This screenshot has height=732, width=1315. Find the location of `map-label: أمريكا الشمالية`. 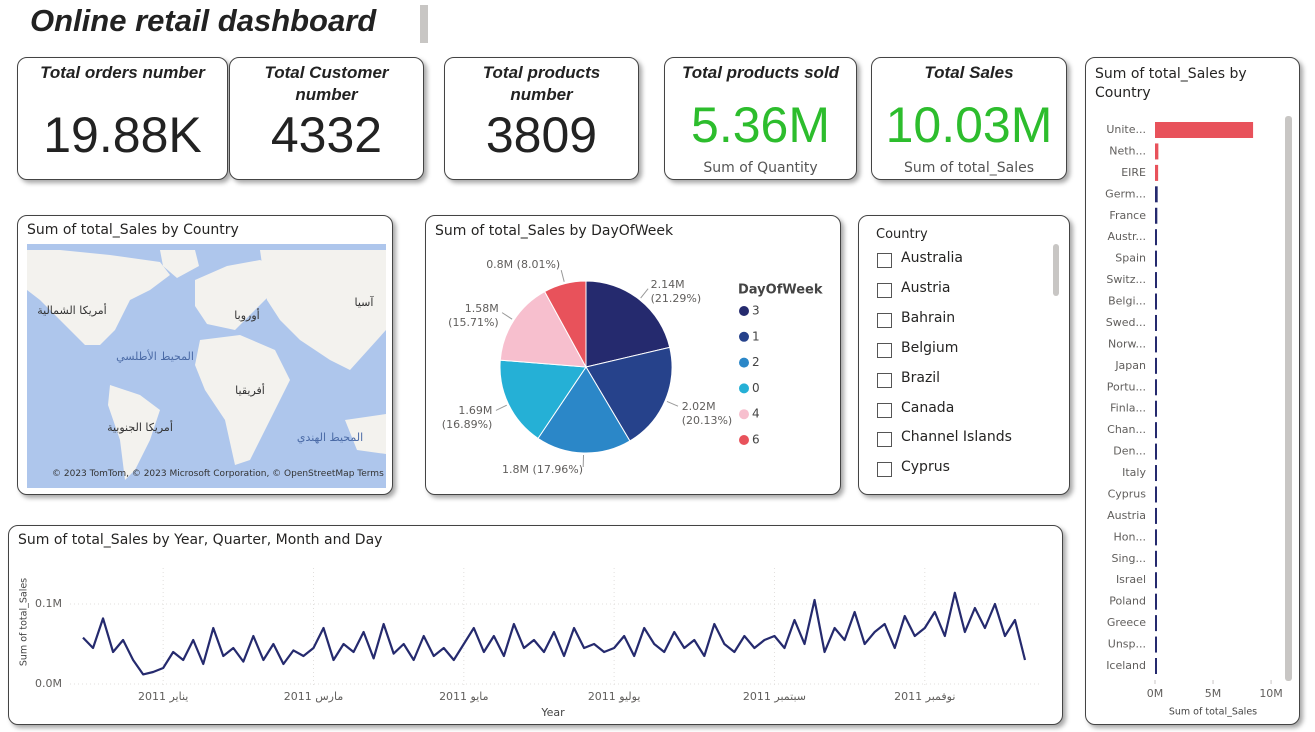

map-label: أمريكا الشمالية is located at coordinates (72, 310).